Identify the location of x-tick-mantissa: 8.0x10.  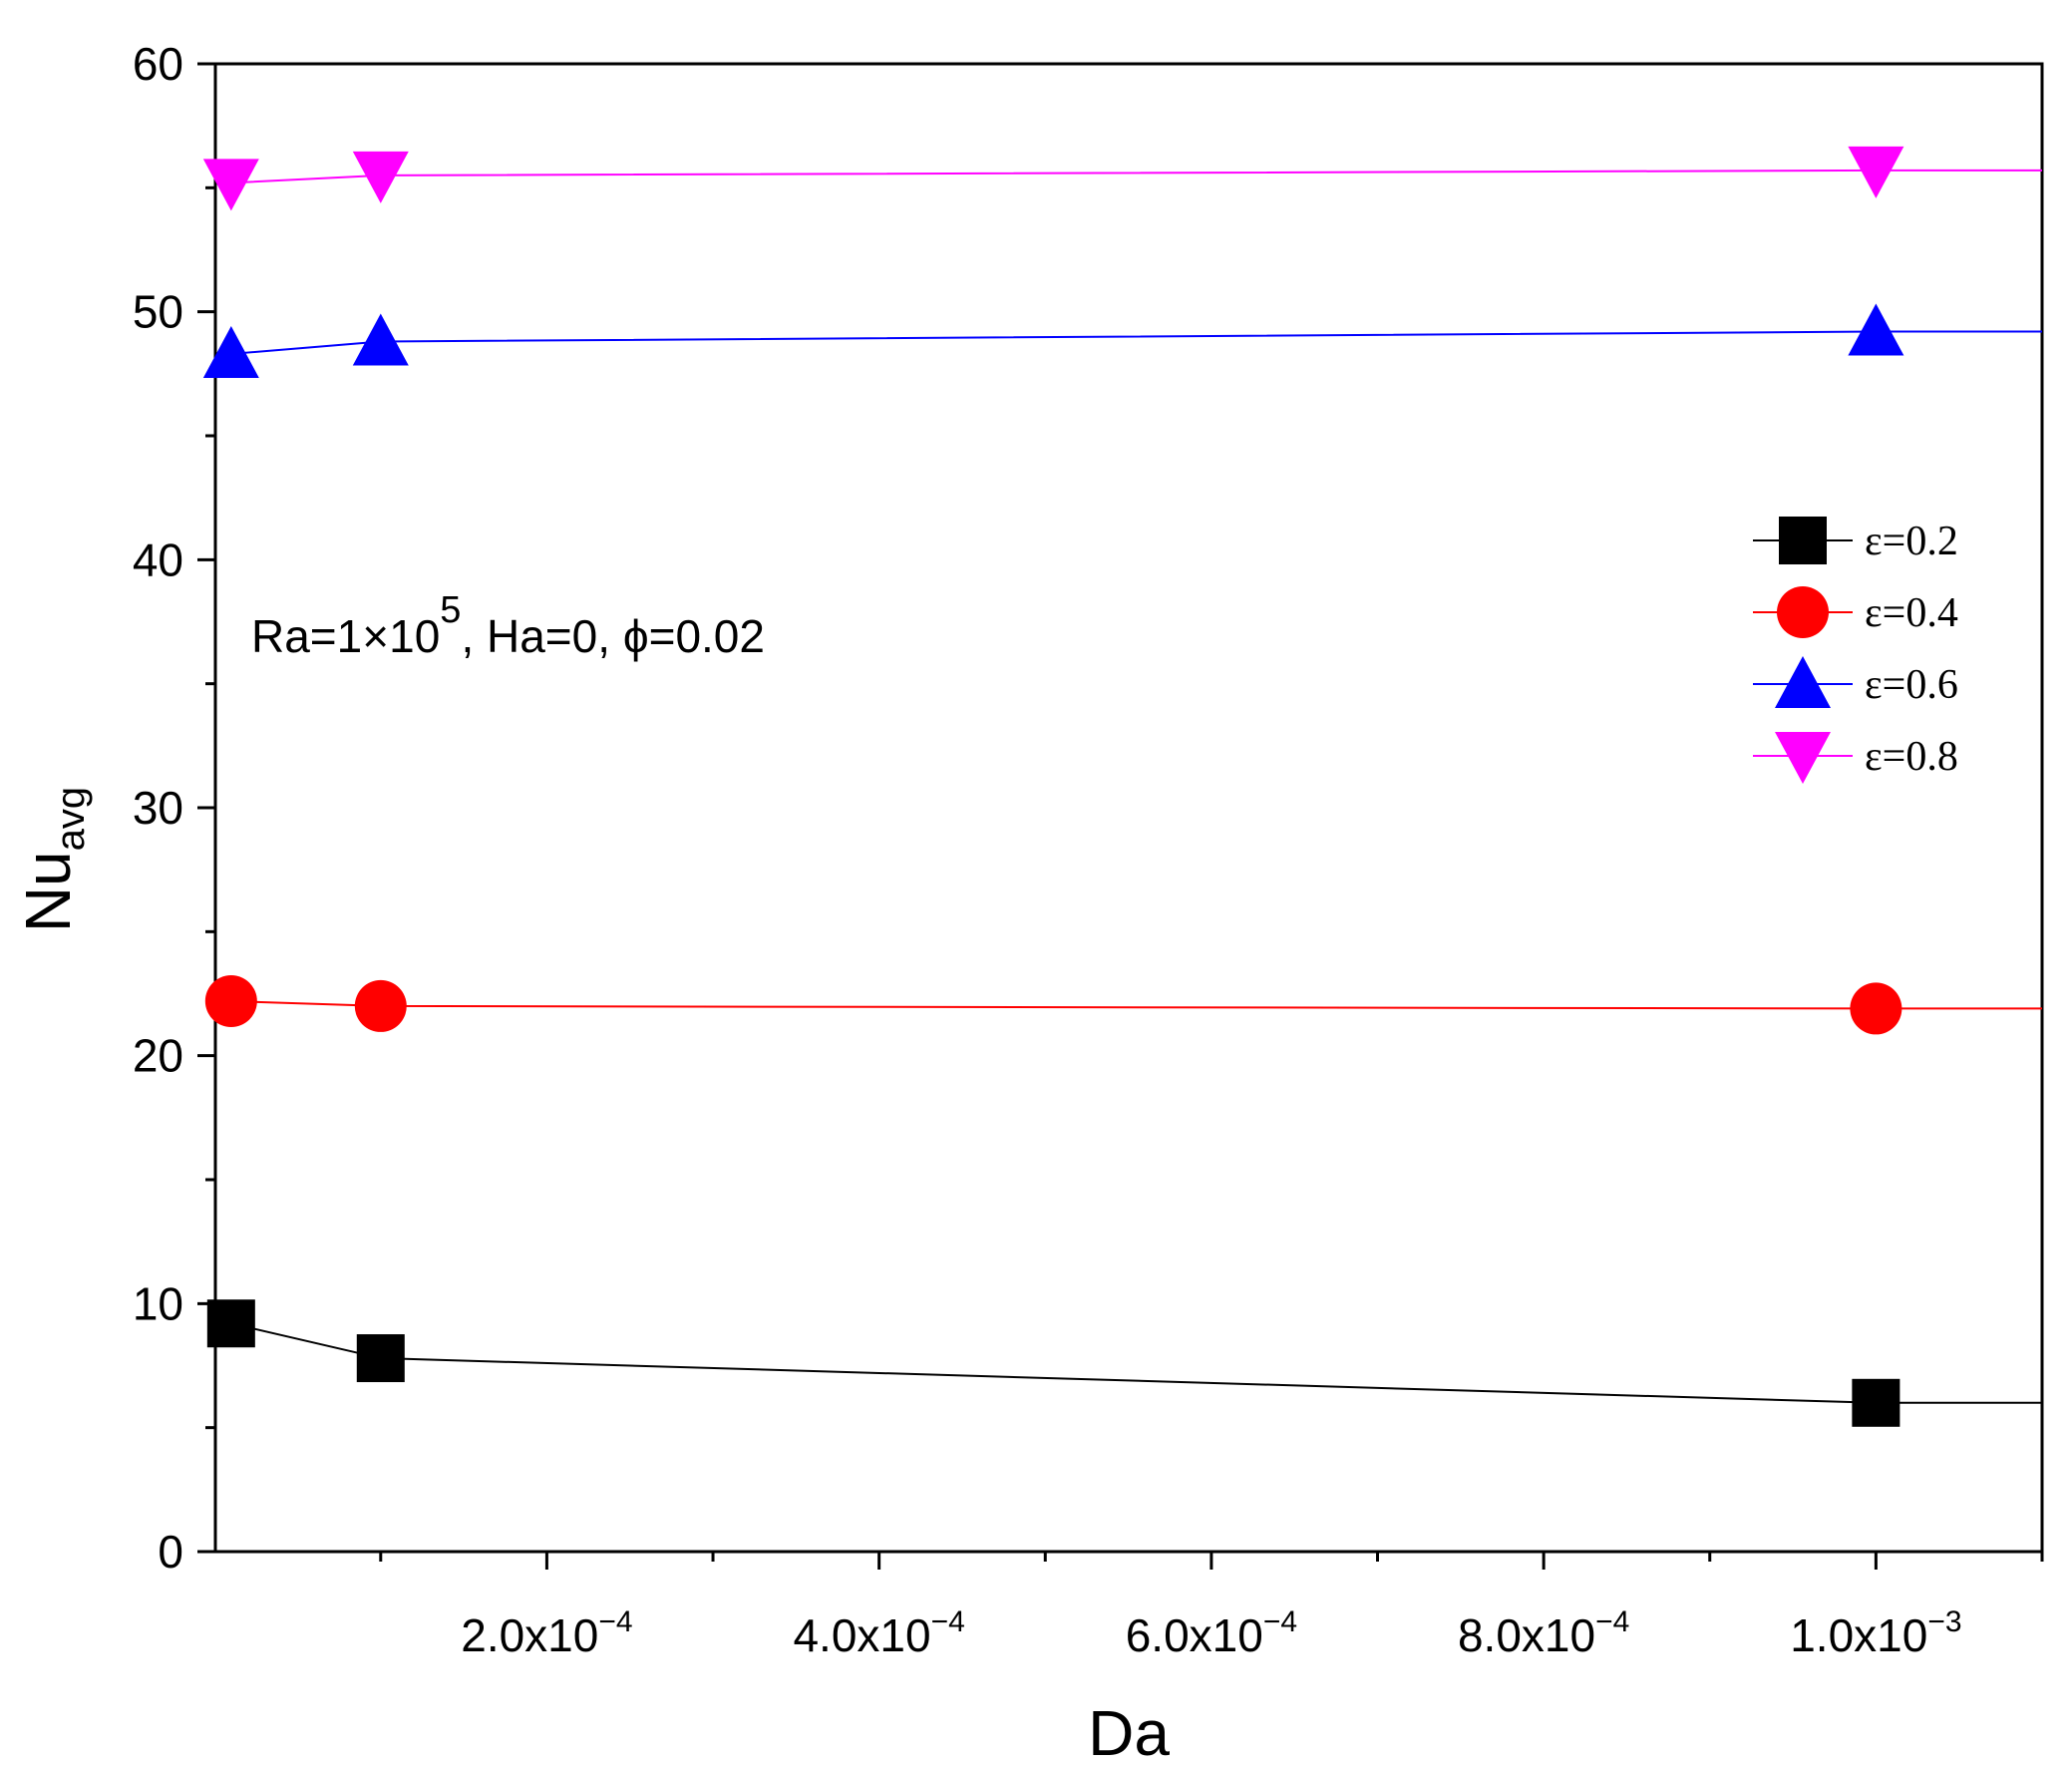
(1526, 1635).